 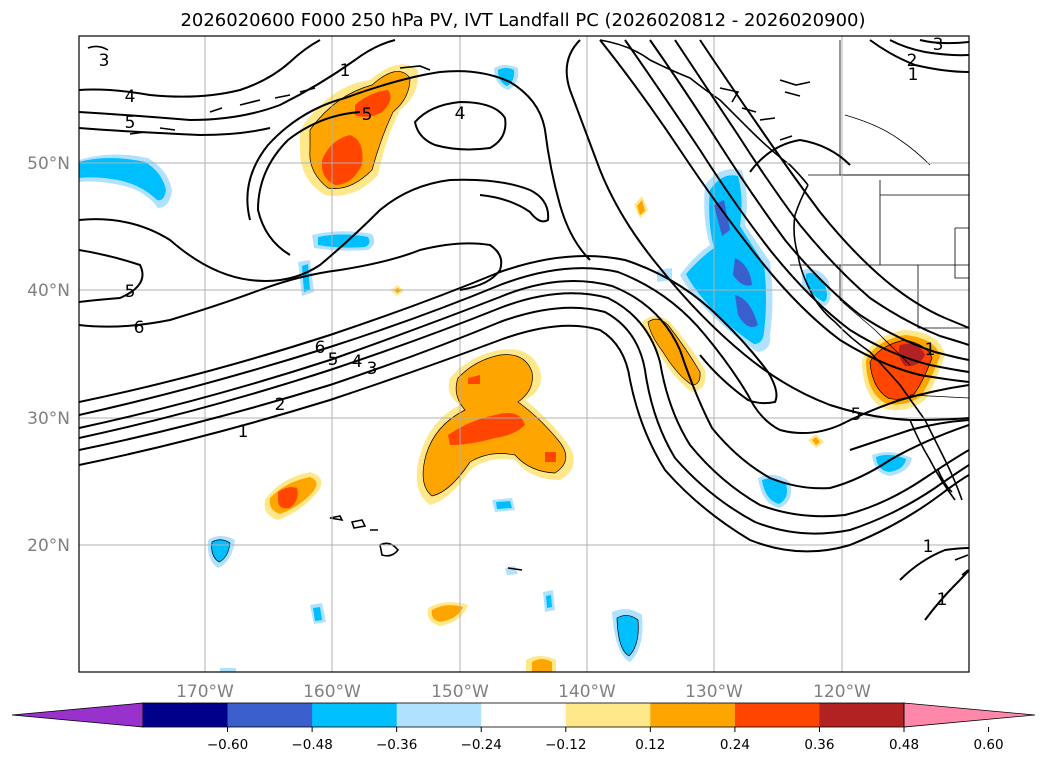 I want to click on lat-tick-label: 30°N, so click(x=48, y=419).